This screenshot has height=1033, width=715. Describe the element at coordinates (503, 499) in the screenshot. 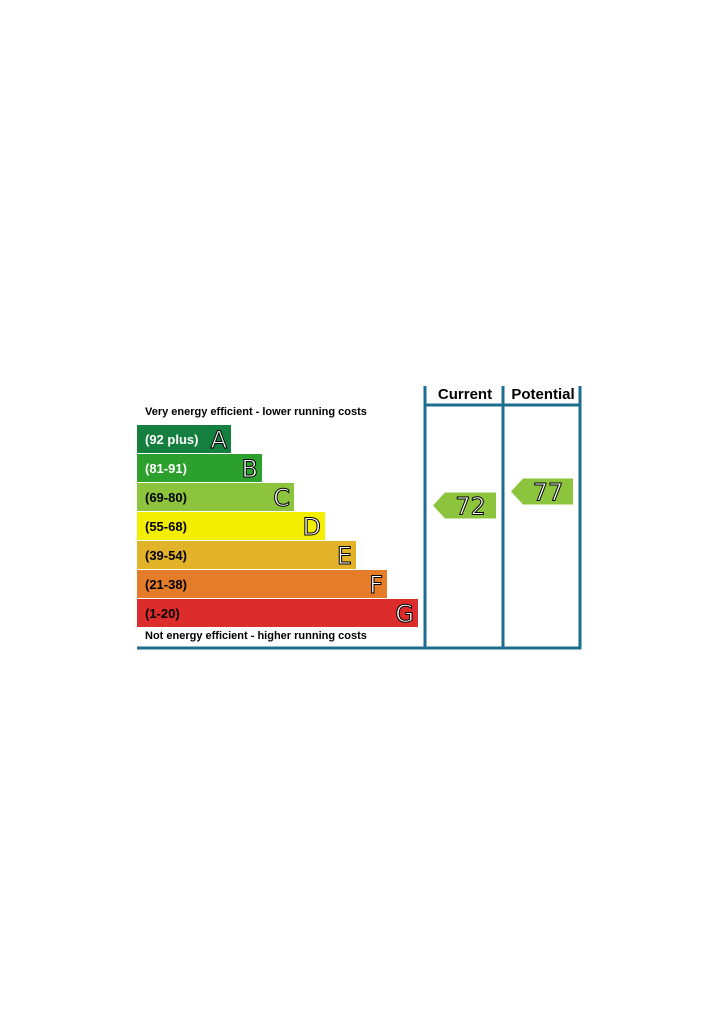

I see `rating-scores: 72 77` at that location.